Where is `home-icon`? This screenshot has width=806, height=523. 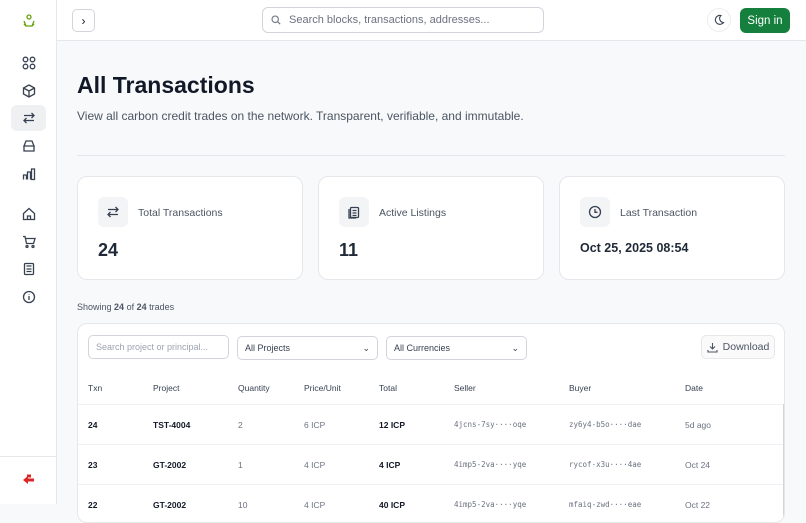 home-icon is located at coordinates (28, 214).